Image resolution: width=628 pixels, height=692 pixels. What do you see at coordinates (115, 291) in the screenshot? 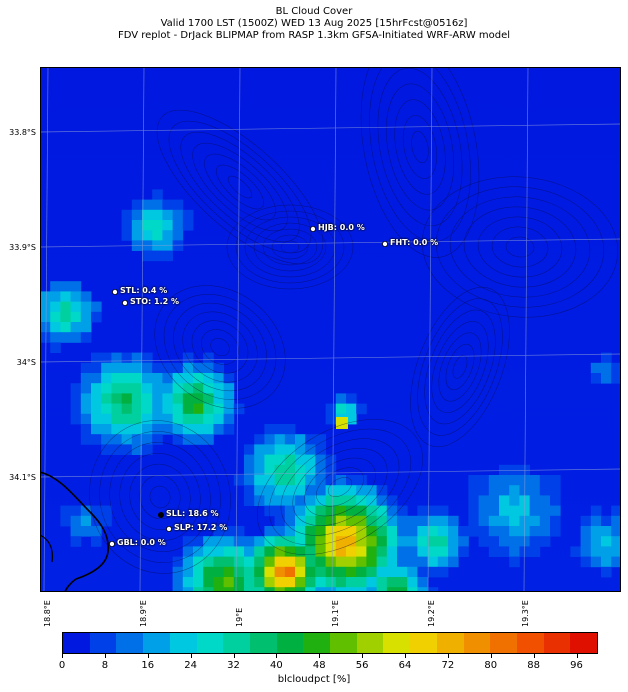
I see `station-marker-stl` at bounding box center [115, 291].